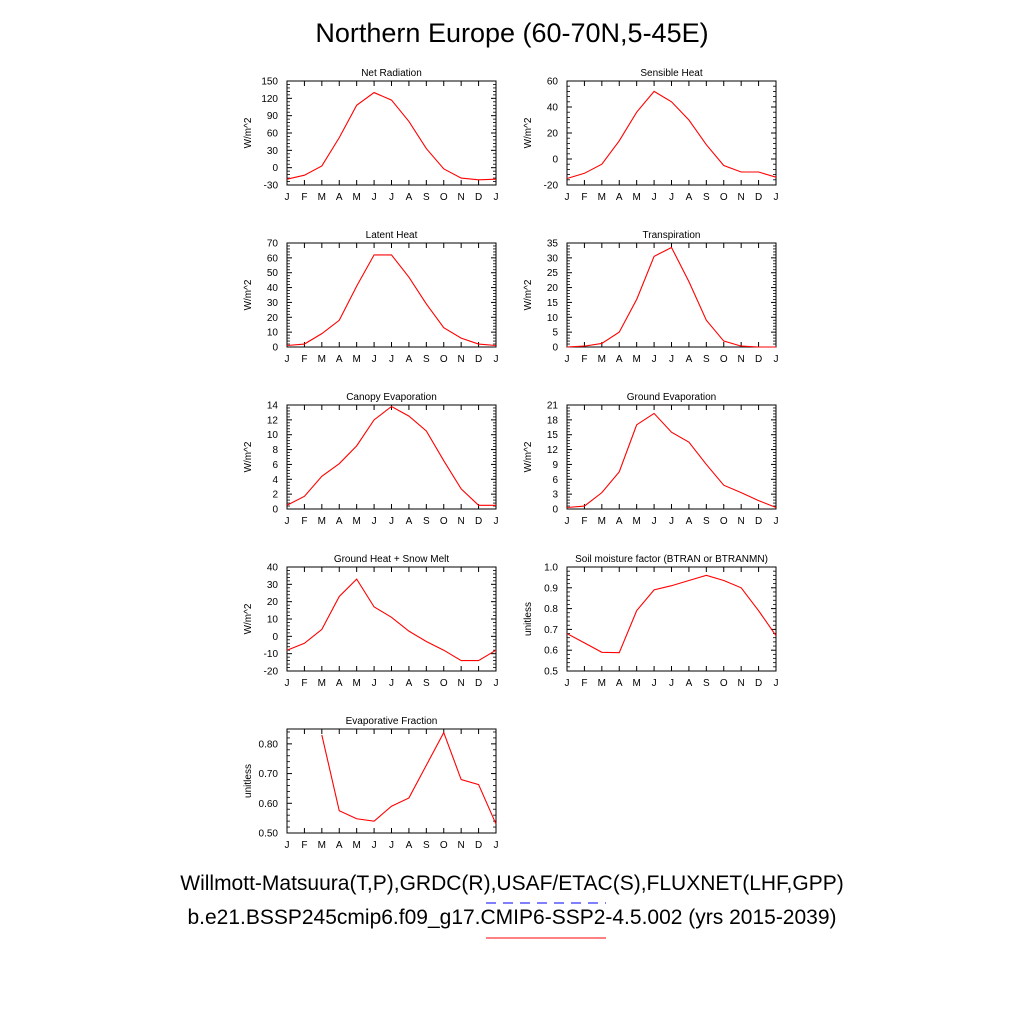 The image size is (1024, 1024). Describe the element at coordinates (391, 397) in the screenshot. I see `panel-title: Canopy Evaporation` at that location.